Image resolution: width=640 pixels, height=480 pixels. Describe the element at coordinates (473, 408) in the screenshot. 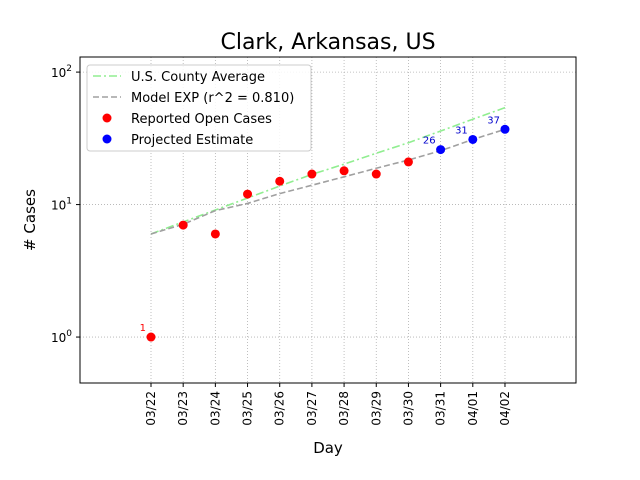

I see `x-tick-label: 04/01` at that location.